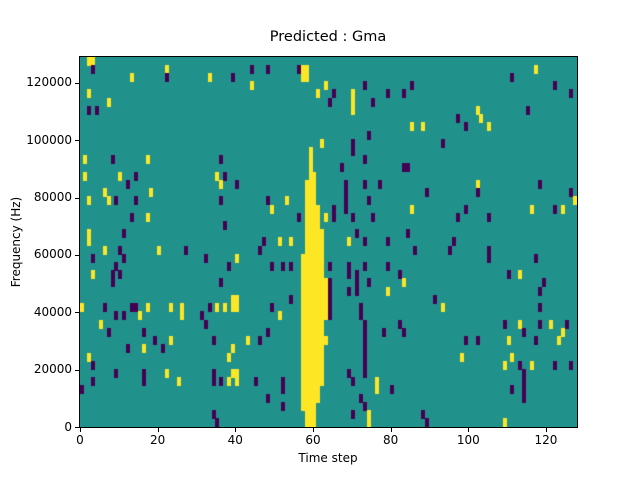  Describe the element at coordinates (68, 426) in the screenshot. I see `y-tick-label: 0` at that location.